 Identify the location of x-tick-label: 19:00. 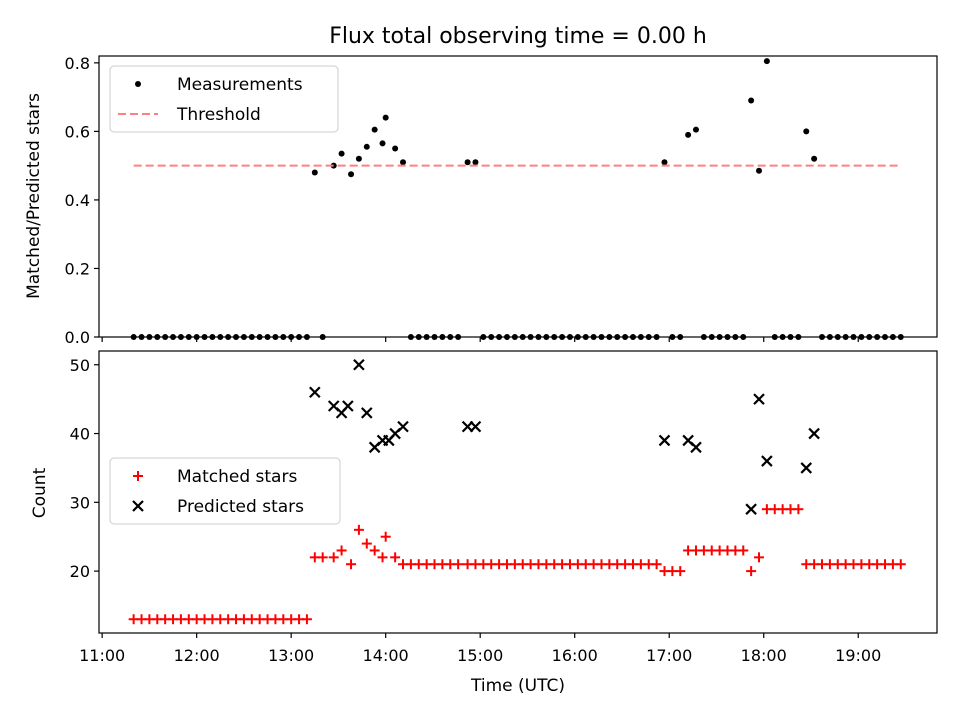
(858, 655).